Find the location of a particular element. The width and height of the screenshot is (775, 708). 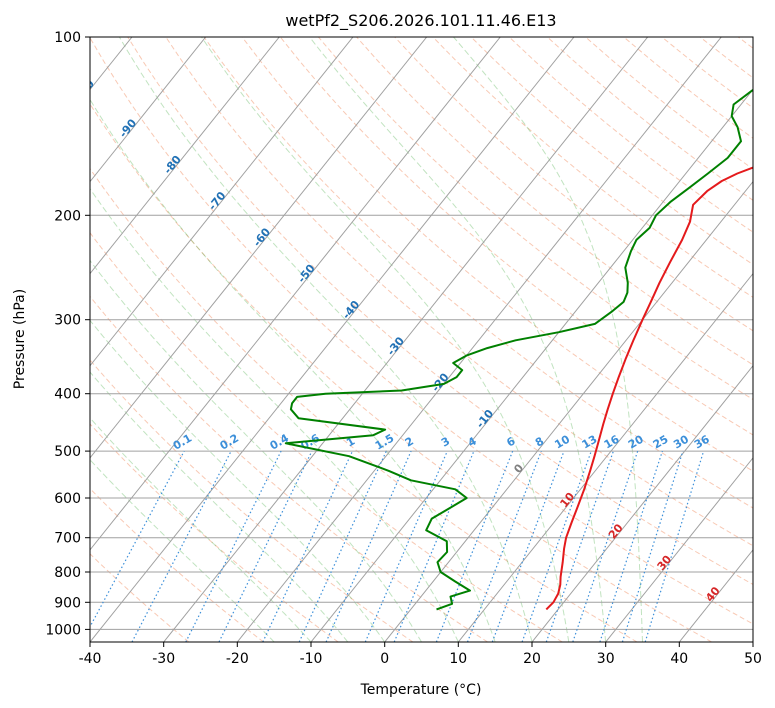

isotherm-label: -60 is located at coordinates (262, 237).